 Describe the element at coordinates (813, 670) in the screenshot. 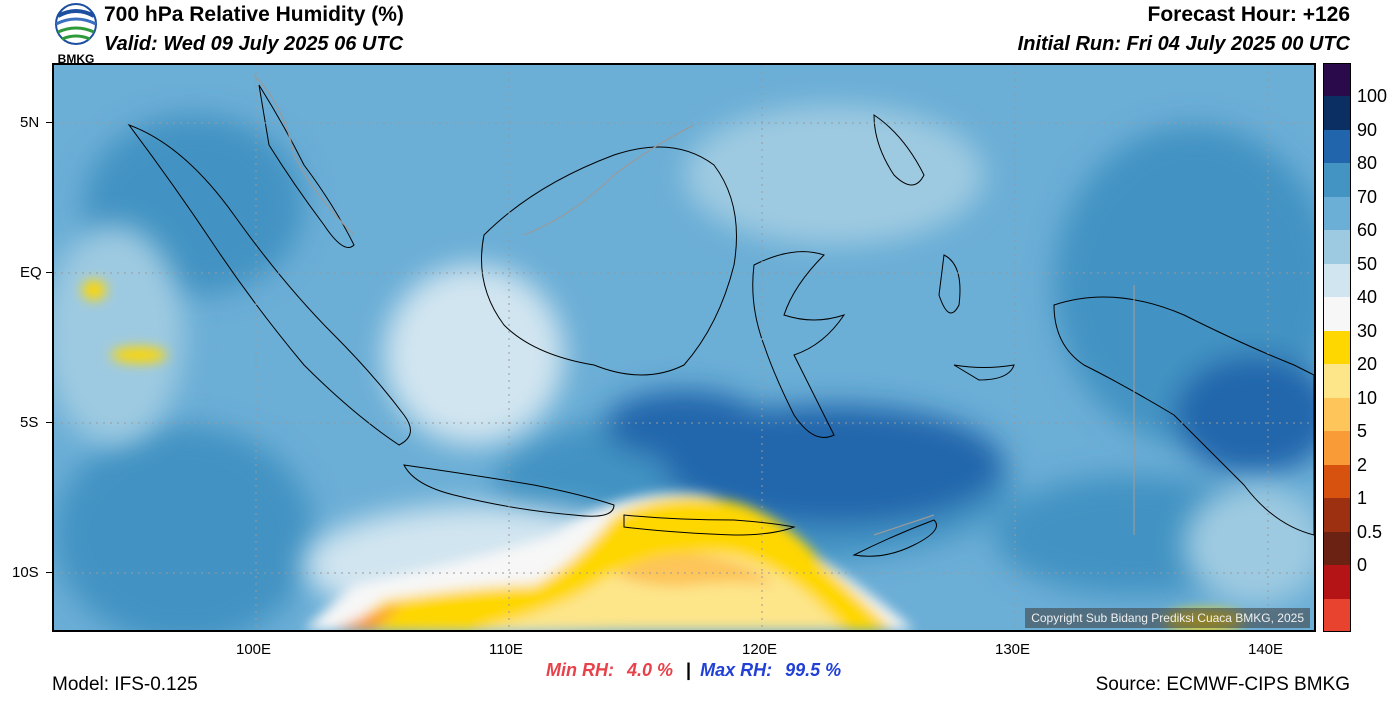

I see `max-rh-value: 99.5 %` at that location.